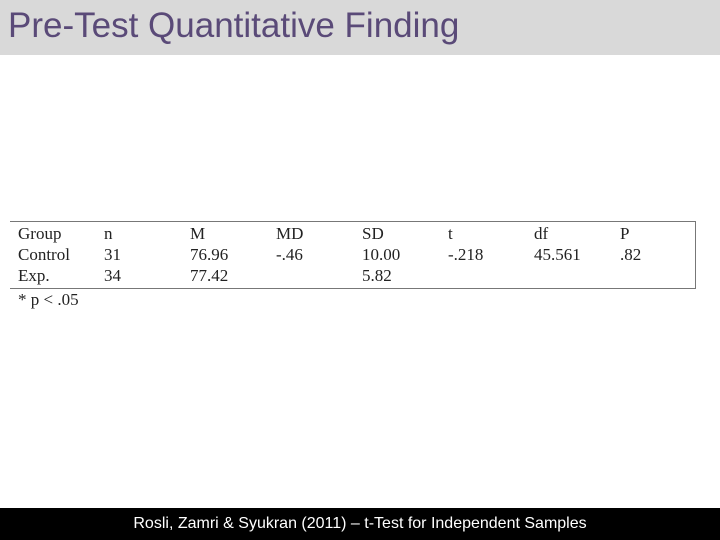 The height and width of the screenshot is (540, 720). I want to click on table-cell: -.46, so click(289, 254).